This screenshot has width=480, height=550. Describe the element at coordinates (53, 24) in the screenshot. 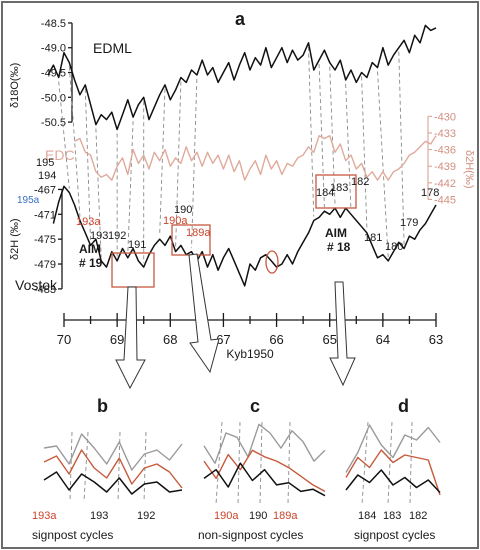

I see `edml-tick-label: -48.5` at that location.